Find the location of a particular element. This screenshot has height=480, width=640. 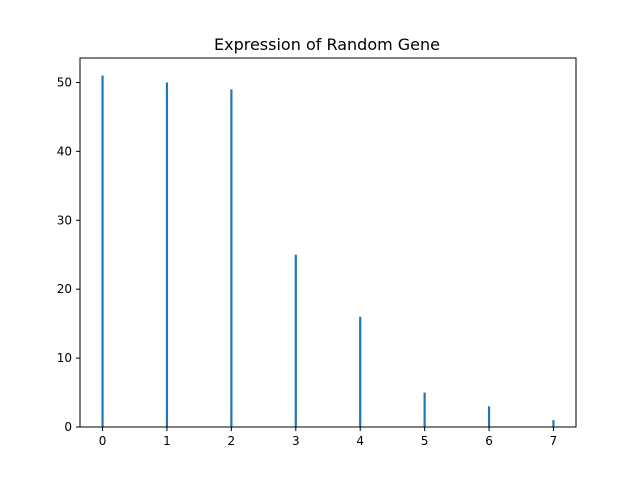

x-tick-label: 4 is located at coordinates (360, 441).